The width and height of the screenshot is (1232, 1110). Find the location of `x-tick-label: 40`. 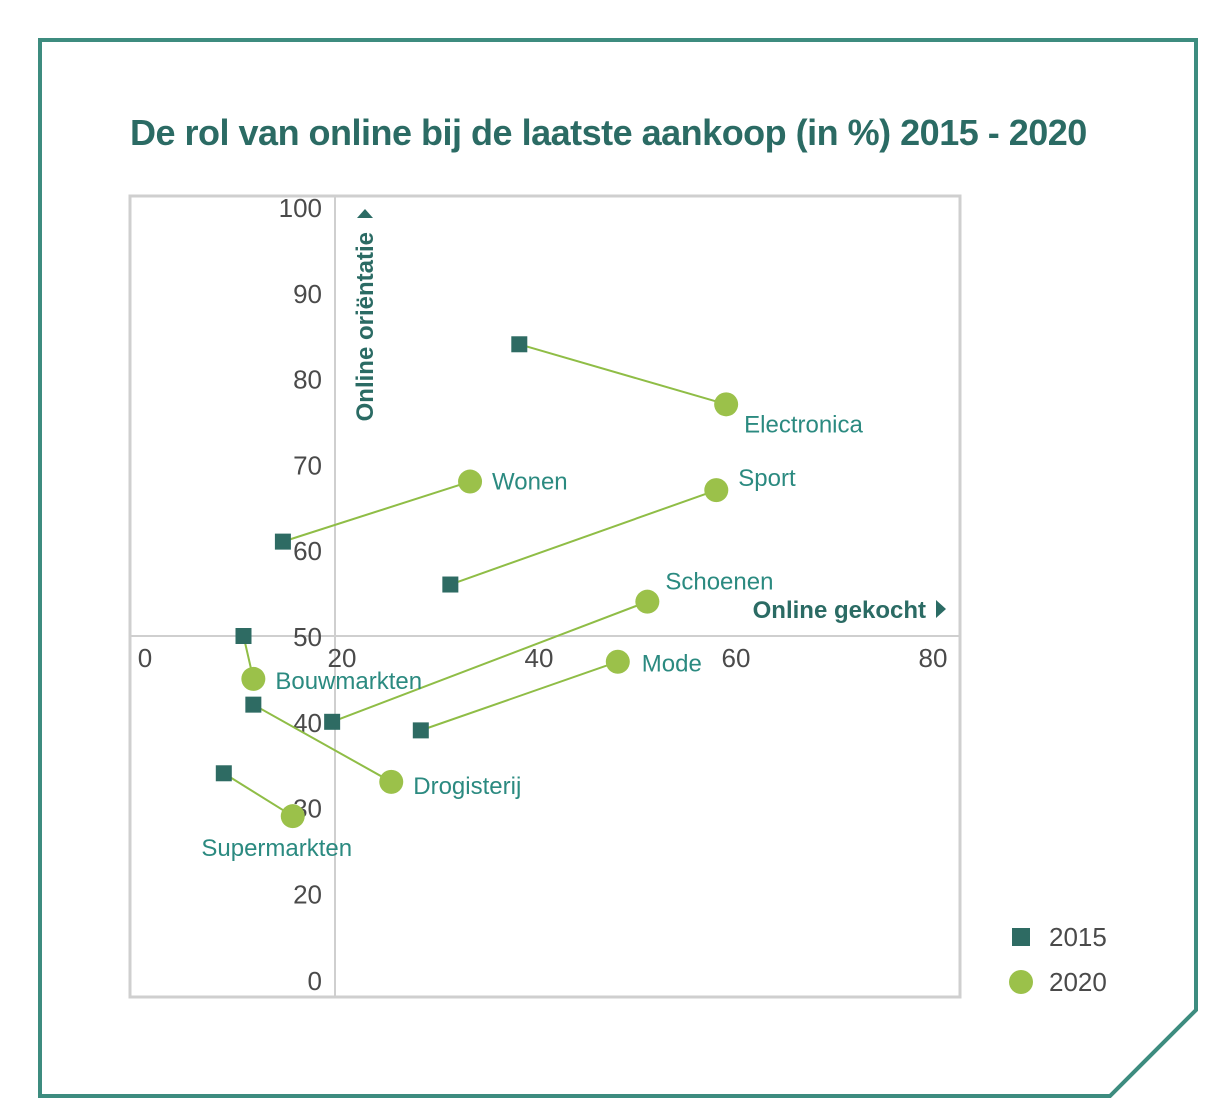

x-tick-label: 40 is located at coordinates (539, 658).